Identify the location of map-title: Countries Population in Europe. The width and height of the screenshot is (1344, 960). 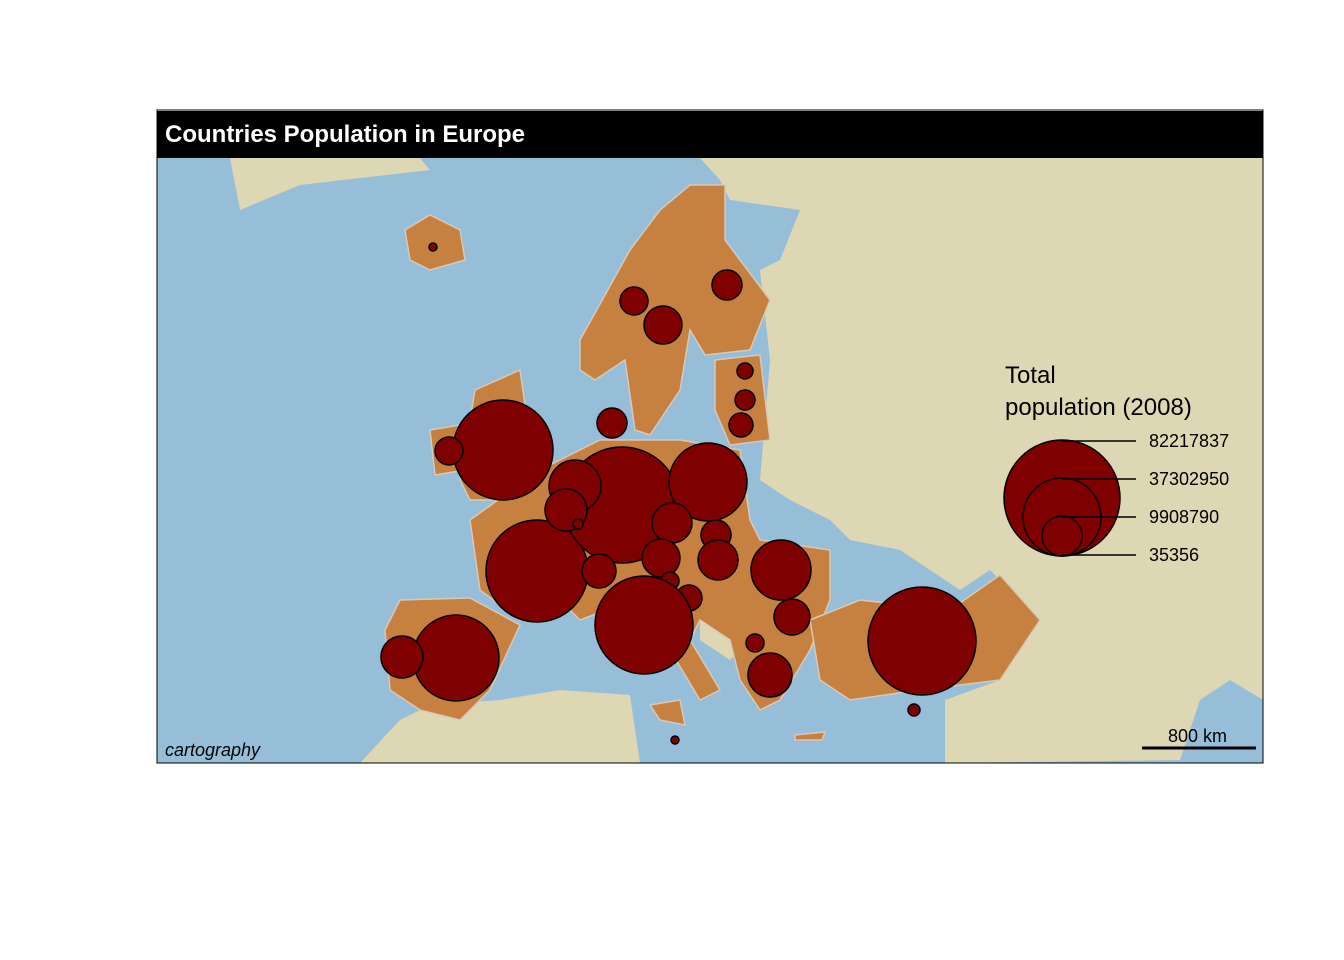
(710, 134).